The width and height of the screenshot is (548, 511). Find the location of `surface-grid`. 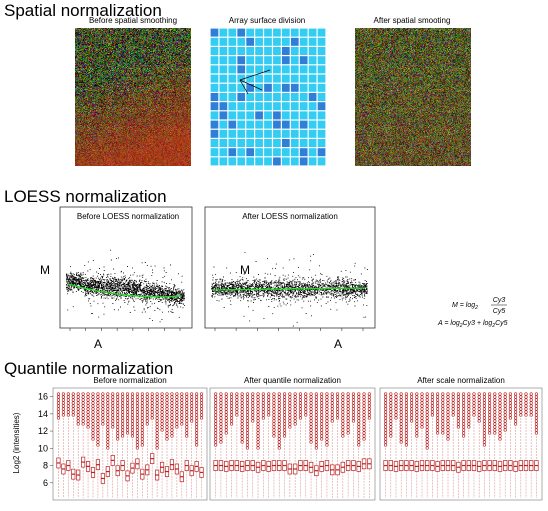

surface-grid is located at coordinates (268, 97).